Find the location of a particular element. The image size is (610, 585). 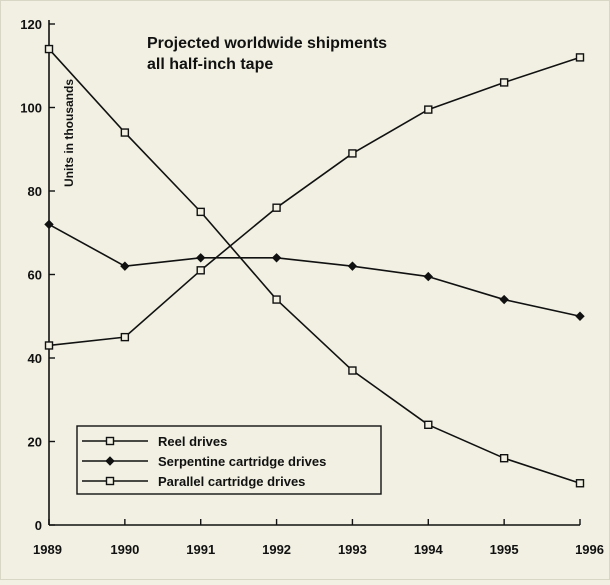

chart-title-line-2: all half-inch tape is located at coordinates (210, 64).